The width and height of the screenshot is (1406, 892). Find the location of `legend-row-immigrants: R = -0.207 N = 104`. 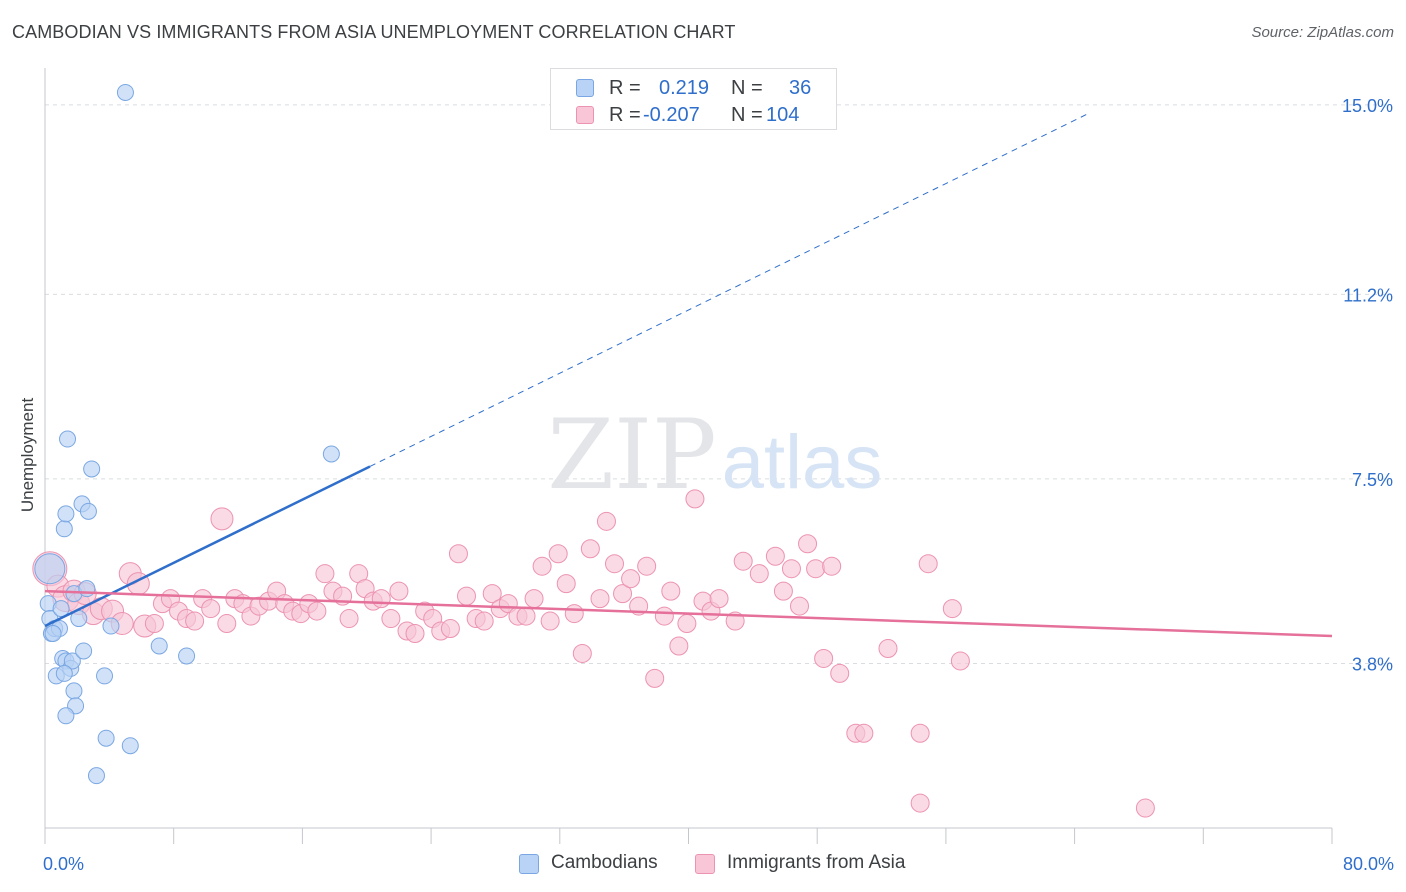

legend-row-immigrants: R = -0.207 N = 104 is located at coordinates (693, 115).